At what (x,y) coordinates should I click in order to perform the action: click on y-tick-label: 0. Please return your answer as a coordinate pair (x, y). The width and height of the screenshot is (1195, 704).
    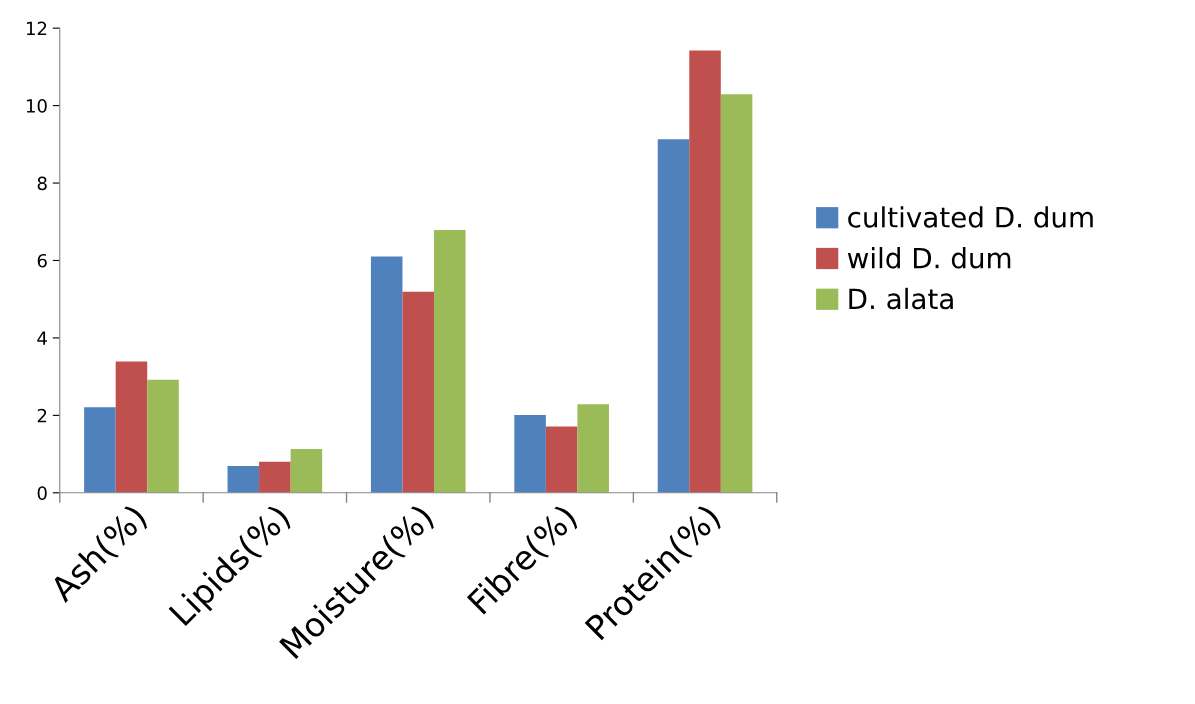
    Looking at the image, I should click on (42, 493).